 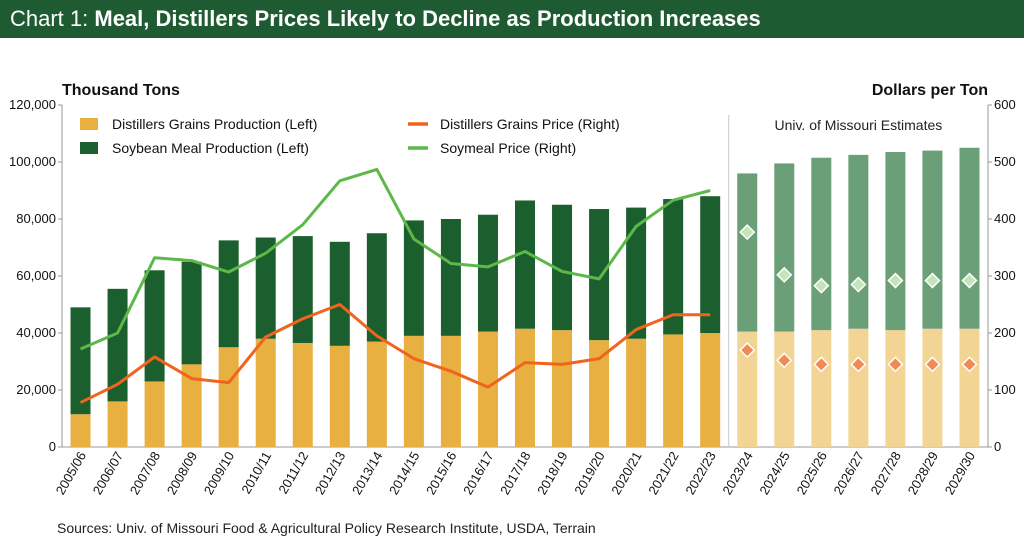 I want to click on x-tick-label: 2017/18, so click(x=515, y=473).